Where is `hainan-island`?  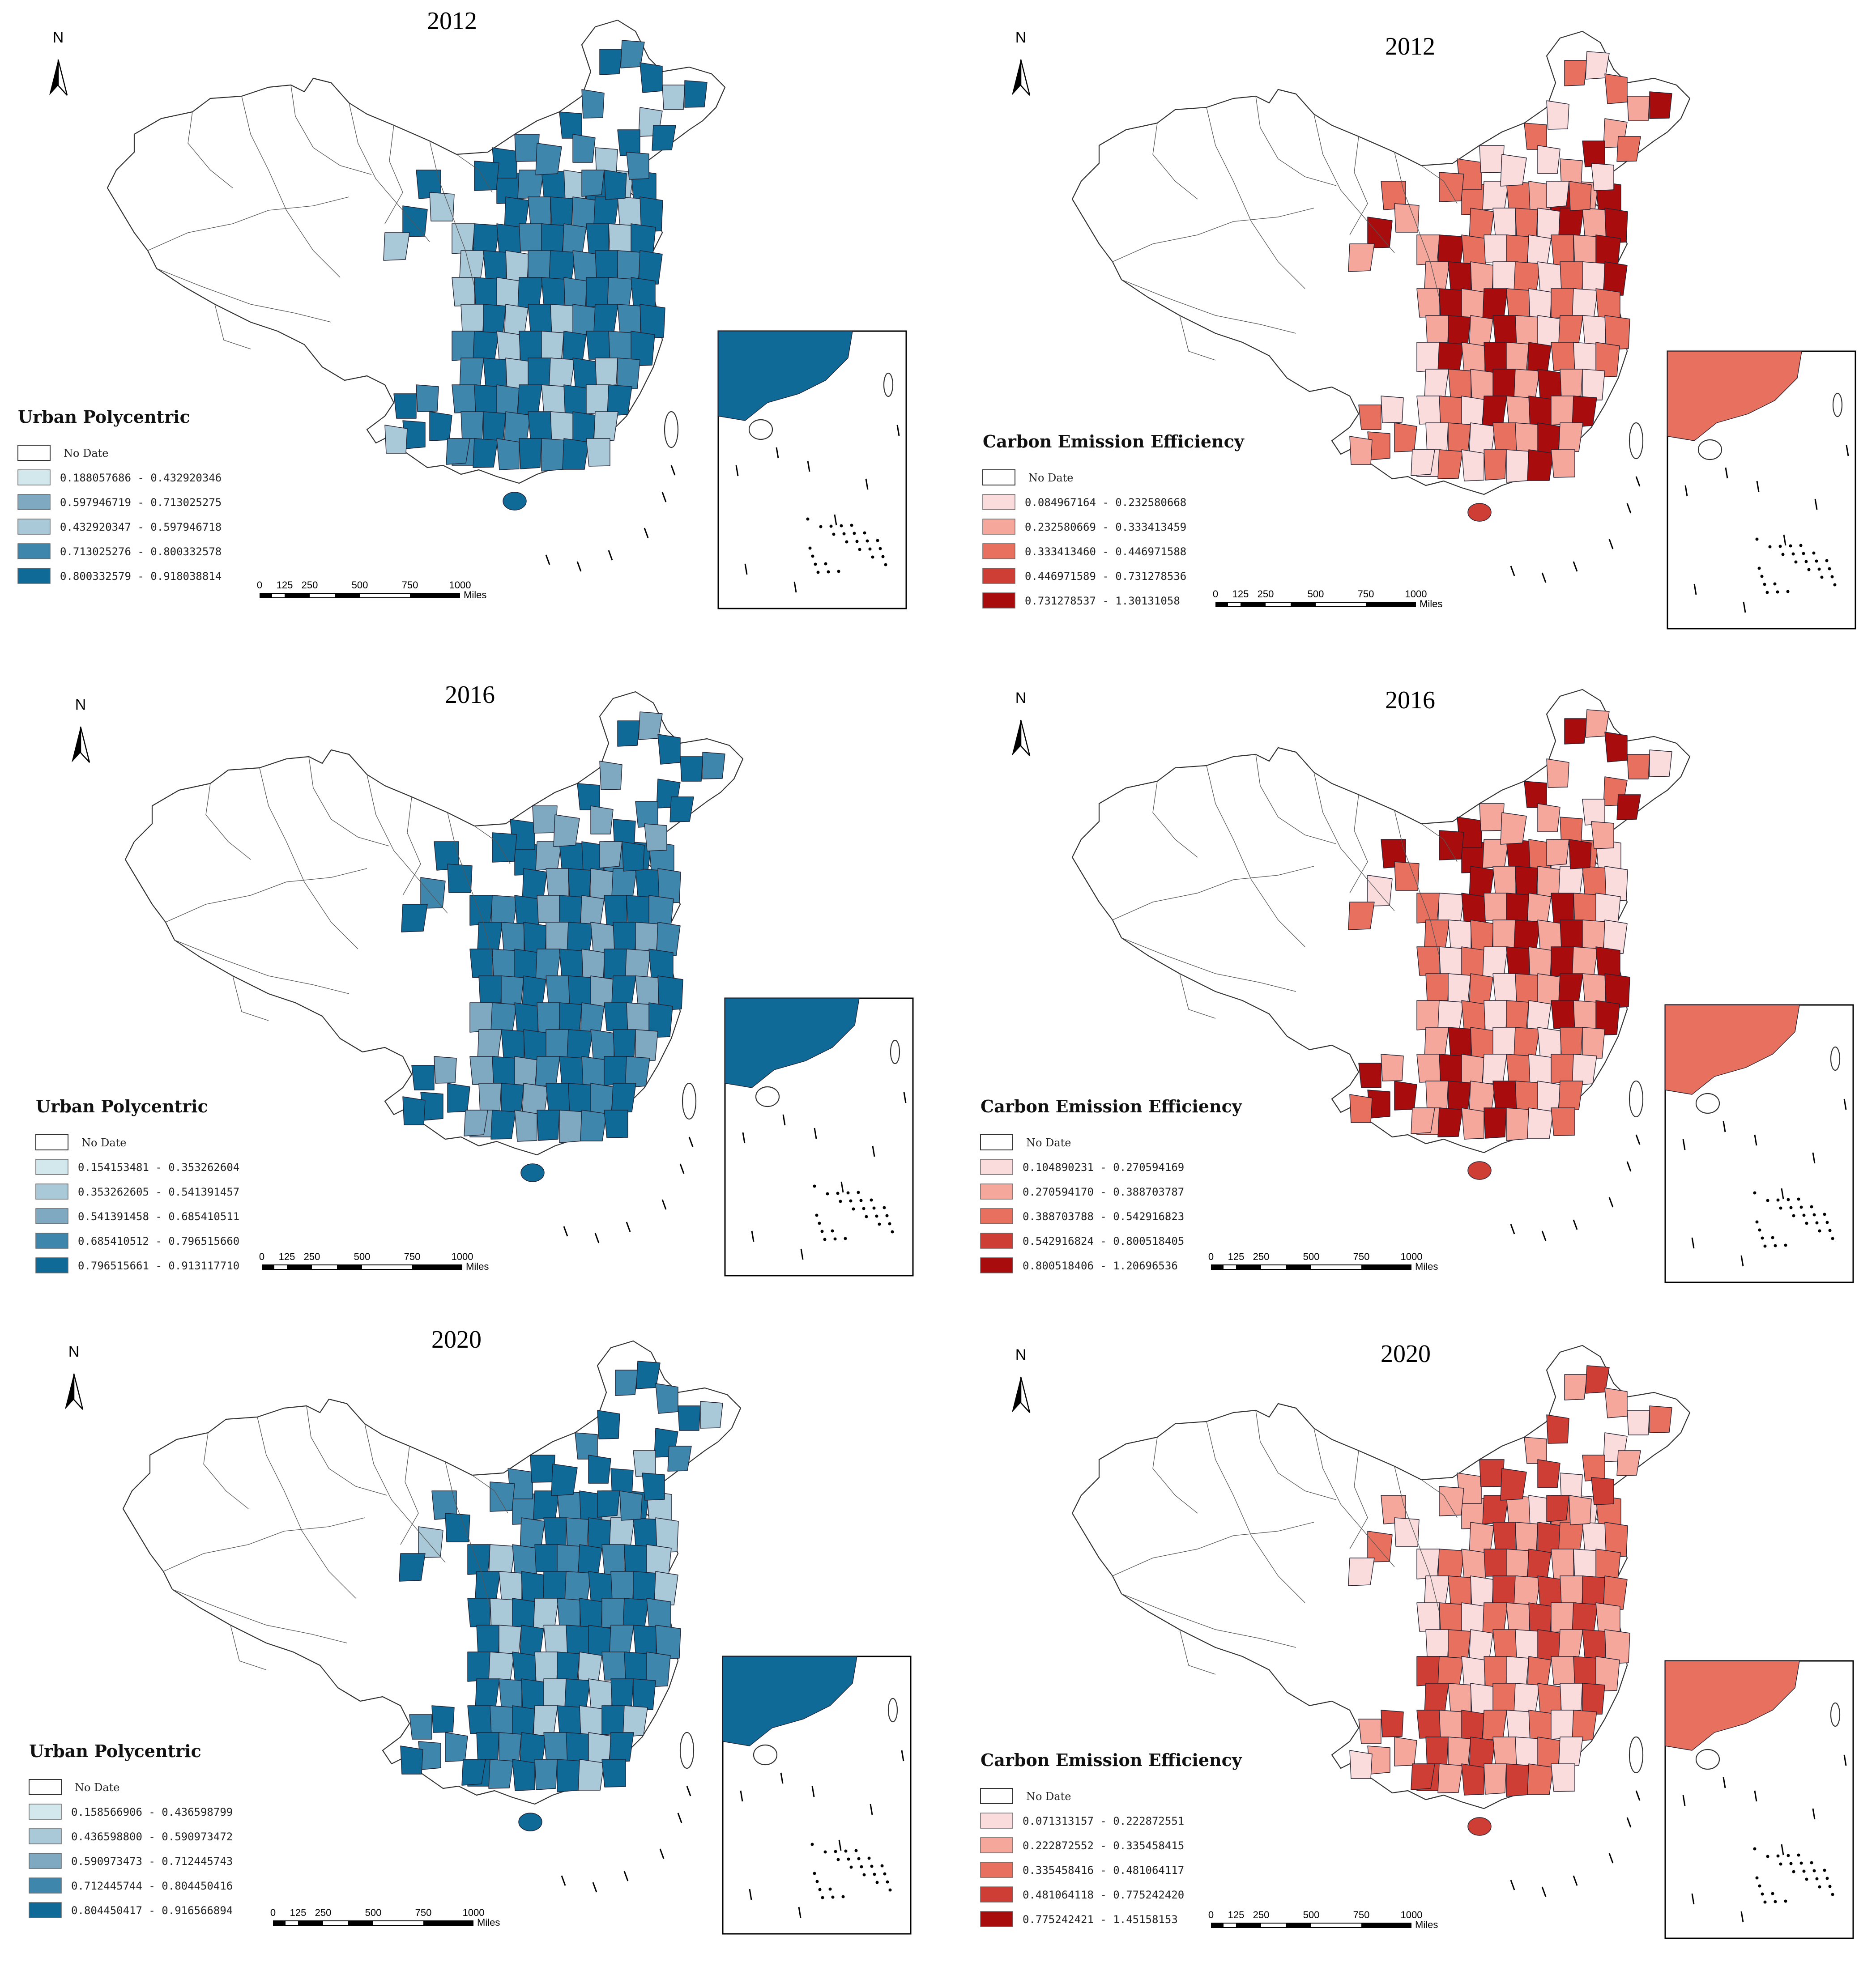 hainan-island is located at coordinates (1479, 513).